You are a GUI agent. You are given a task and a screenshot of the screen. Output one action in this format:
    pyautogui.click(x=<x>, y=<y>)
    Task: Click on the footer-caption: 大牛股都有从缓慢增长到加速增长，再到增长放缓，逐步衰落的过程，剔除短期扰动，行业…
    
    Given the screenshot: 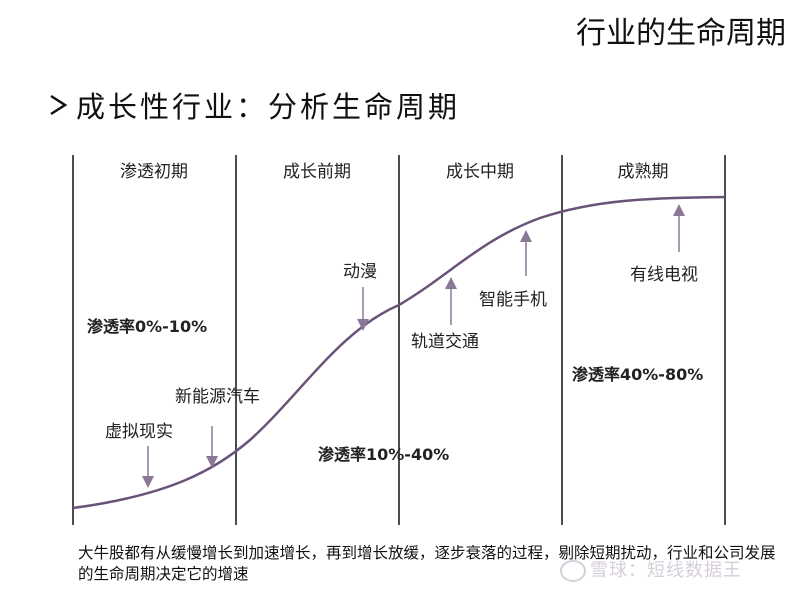 What is the action you would take?
    pyautogui.click(x=427, y=563)
    